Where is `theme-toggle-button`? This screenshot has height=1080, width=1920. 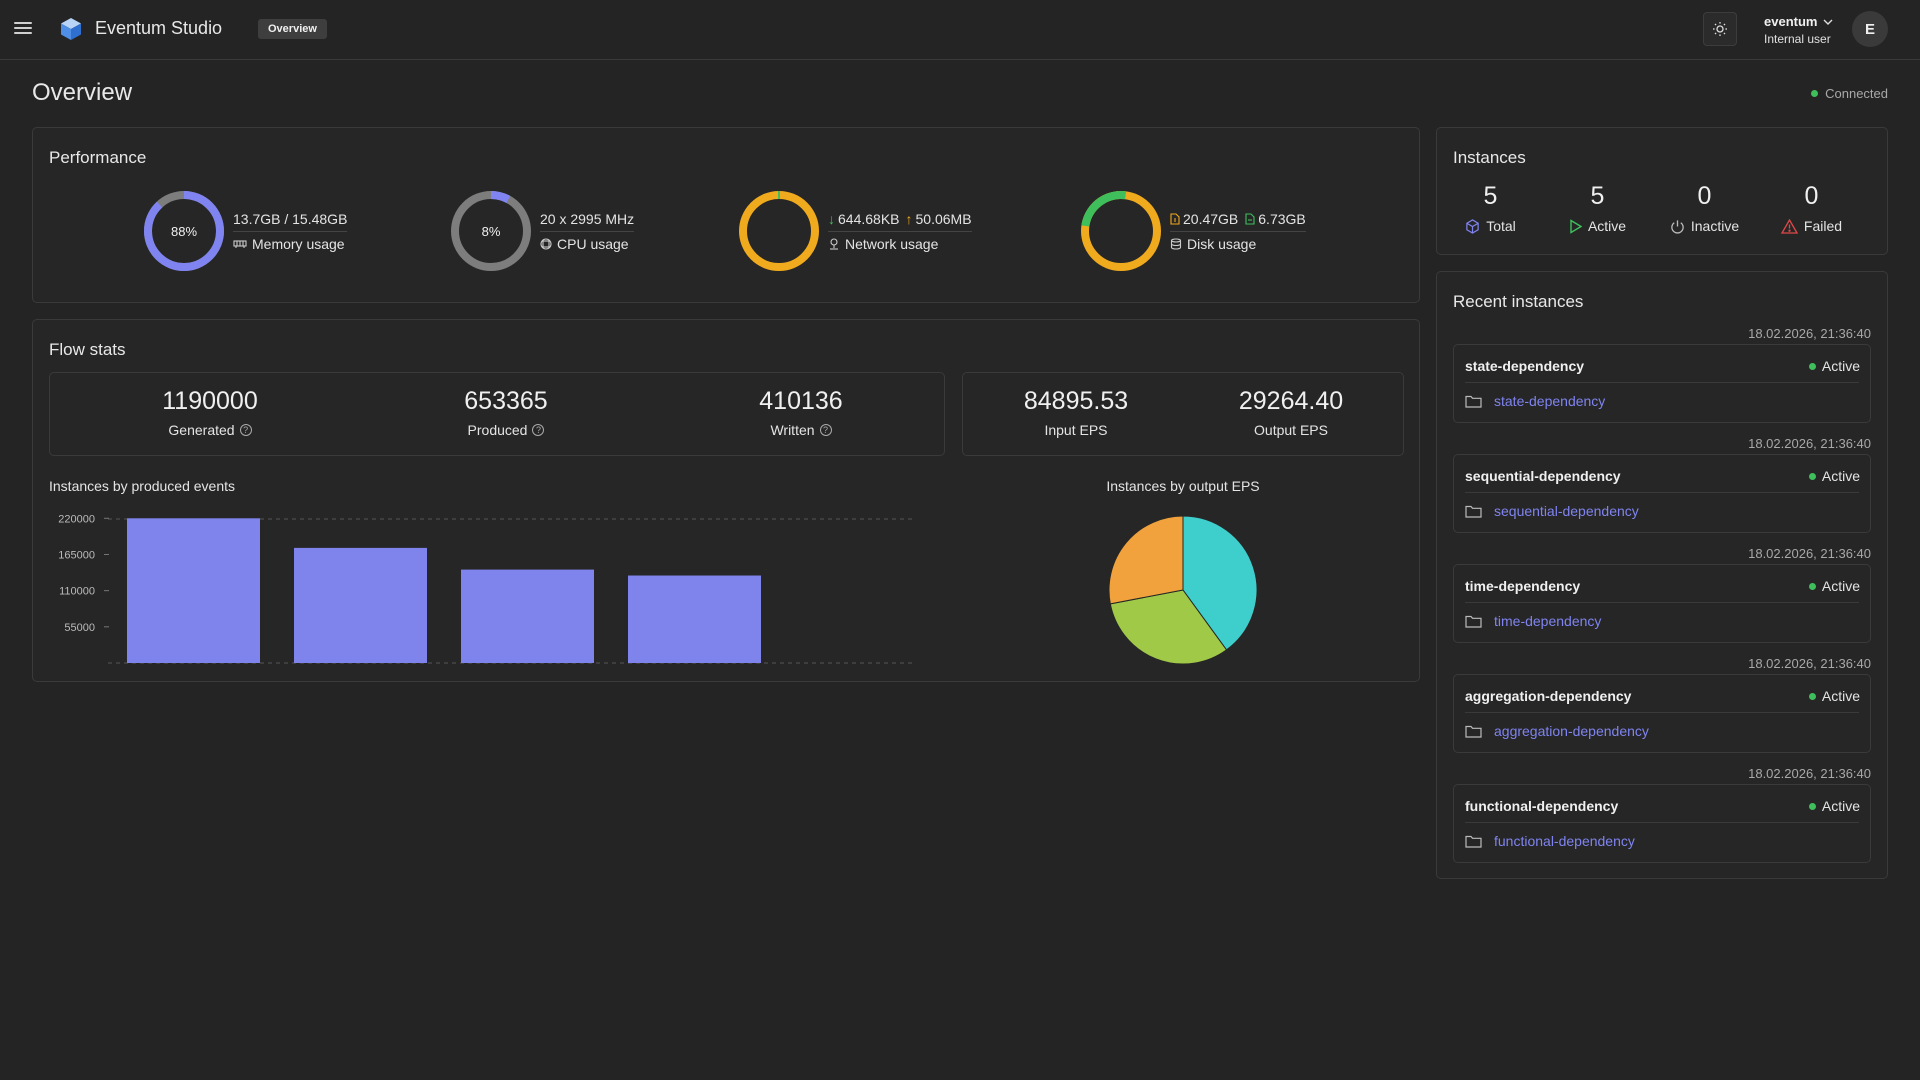
theme-toggle-button is located at coordinates (1720, 29).